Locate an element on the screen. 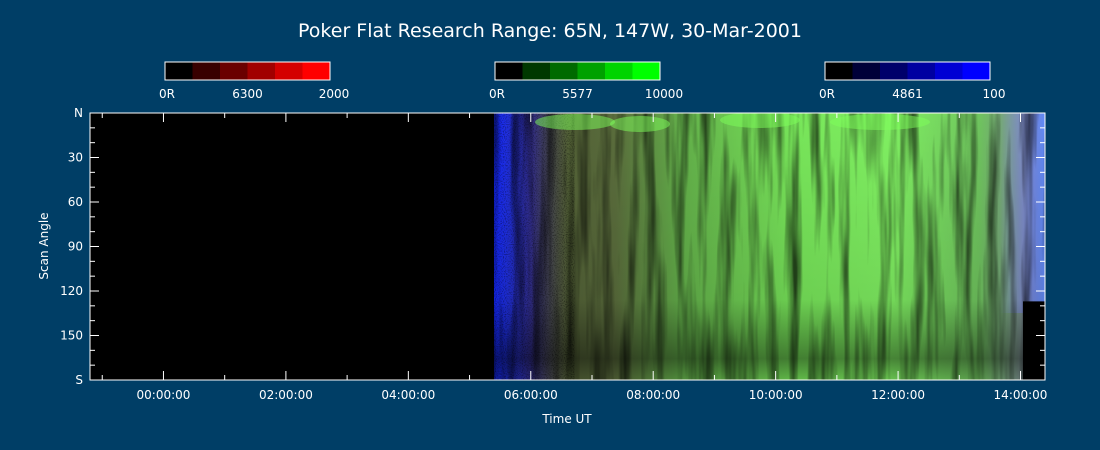  x-tick-label: 06:00:00 is located at coordinates (531, 395).